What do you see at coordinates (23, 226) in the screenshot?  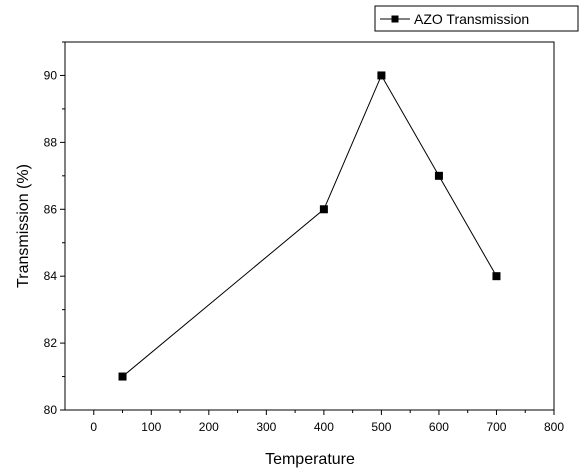 I see `y-axis-title: Transmission (%)` at bounding box center [23, 226].